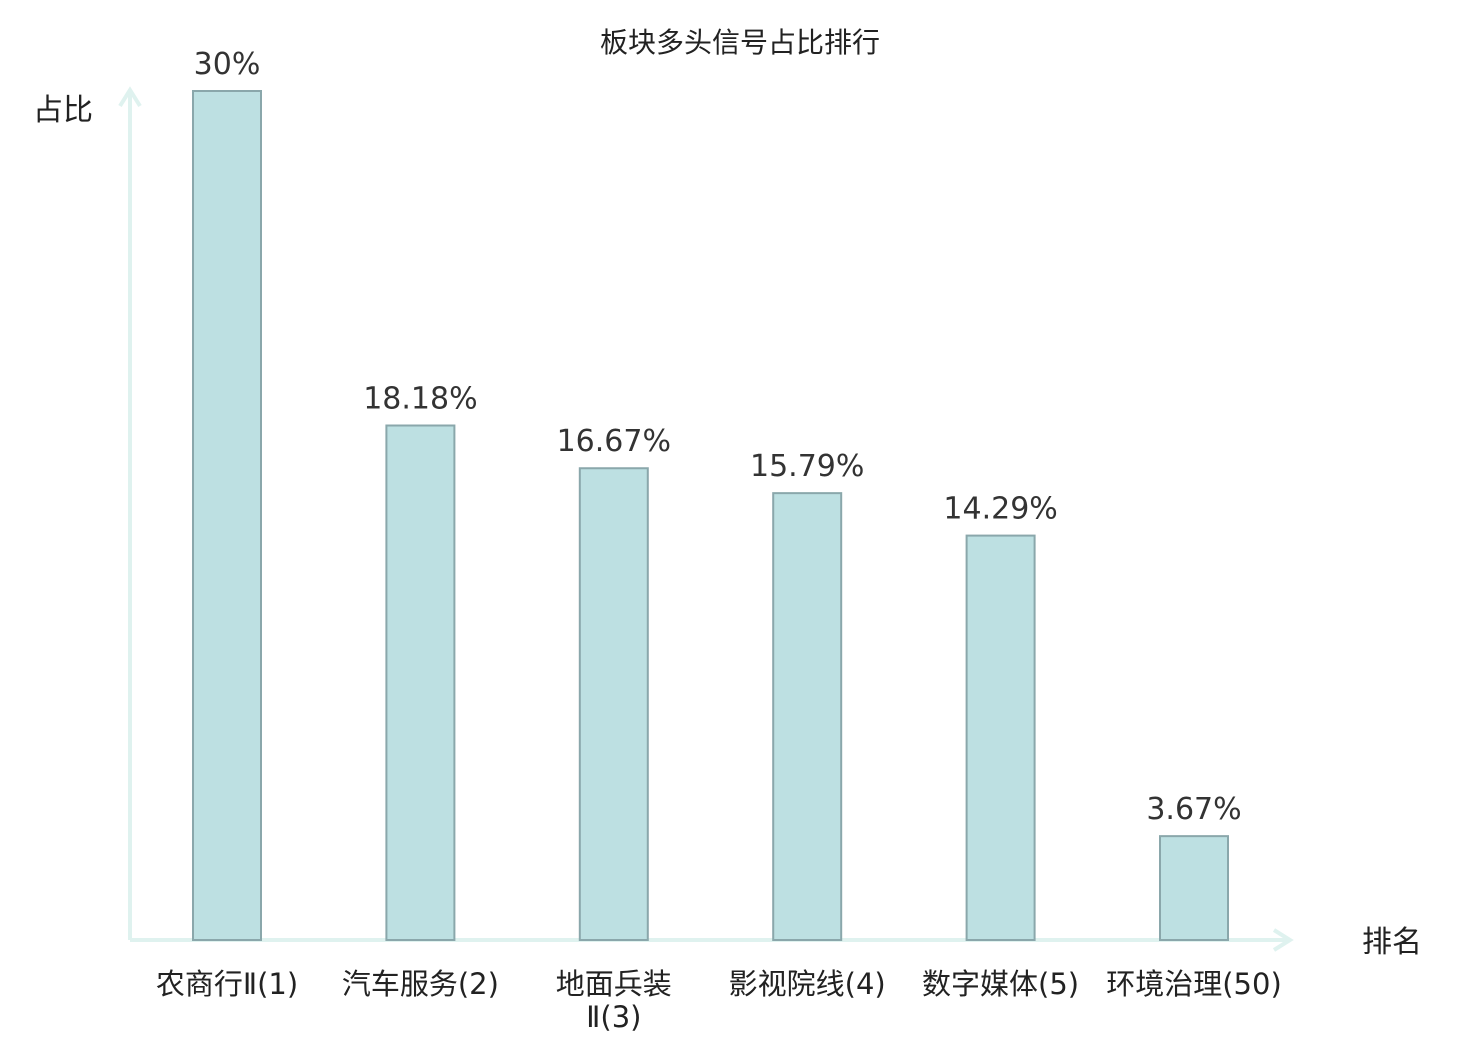 The height and width of the screenshot is (1044, 1480). What do you see at coordinates (807, 984) in the screenshot?
I see `x-tick-label: 影视院线(4)` at bounding box center [807, 984].